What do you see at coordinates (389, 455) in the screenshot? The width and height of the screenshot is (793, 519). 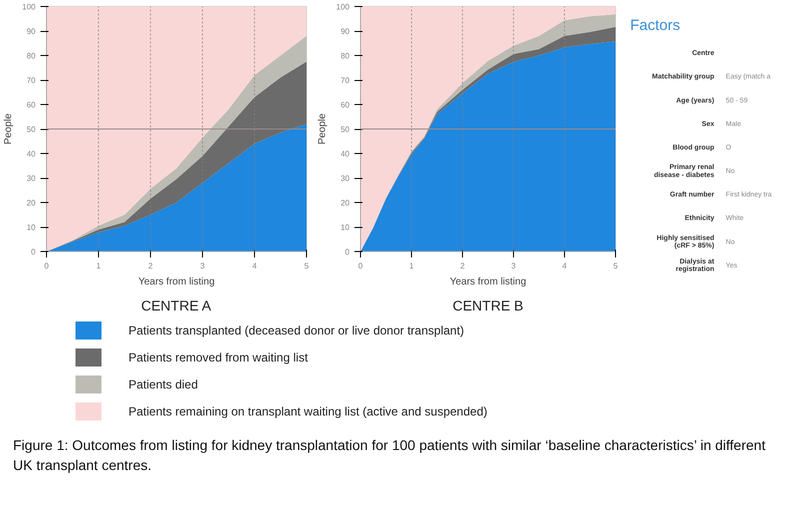 I see `caption: Figure 1: Outcomes from listing for kidney transplantation for 100 patients with similar ‘baseline characteristics’ in different UK transplant centres.` at bounding box center [389, 455].